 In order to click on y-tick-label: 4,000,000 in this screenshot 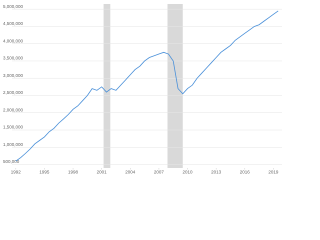, I will do `click(13, 40)`.